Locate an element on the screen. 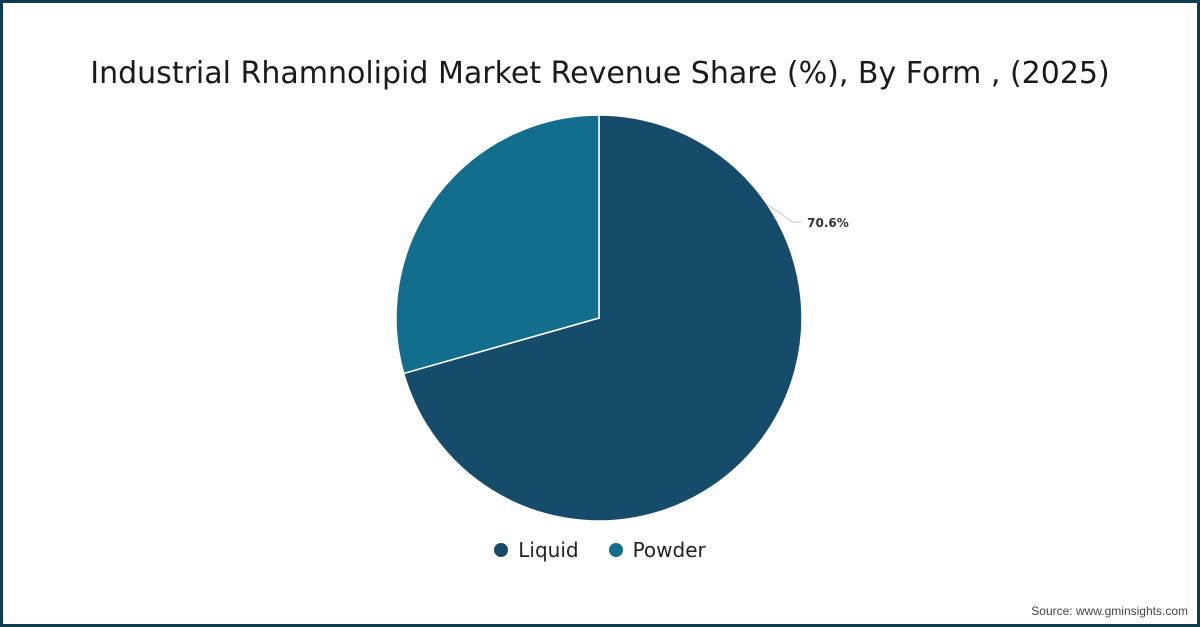  legend-marker-liquid is located at coordinates (501, 550).